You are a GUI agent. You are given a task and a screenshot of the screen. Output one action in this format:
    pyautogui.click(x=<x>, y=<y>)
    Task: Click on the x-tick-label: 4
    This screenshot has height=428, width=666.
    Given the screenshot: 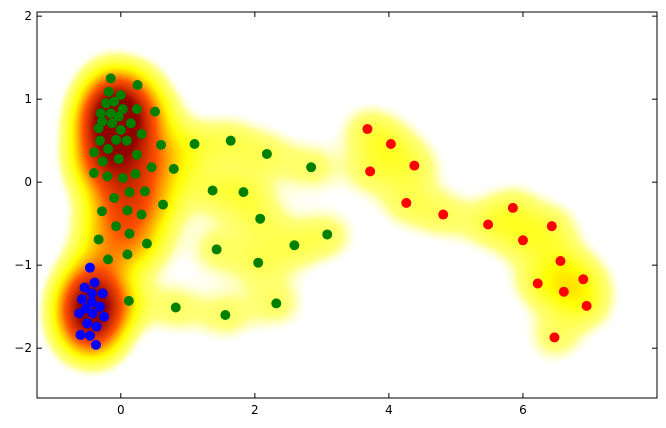 What is the action you would take?
    pyautogui.click(x=389, y=410)
    